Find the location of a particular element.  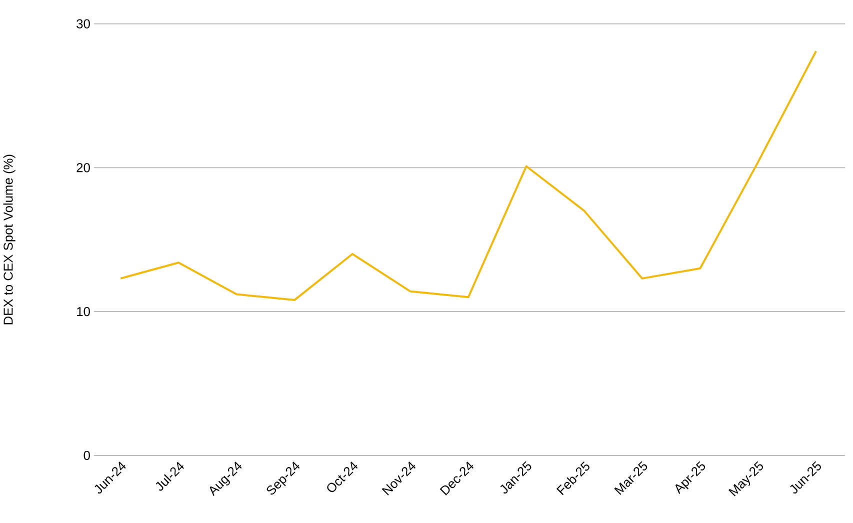

y-tick-label: 30 is located at coordinates (83, 23).